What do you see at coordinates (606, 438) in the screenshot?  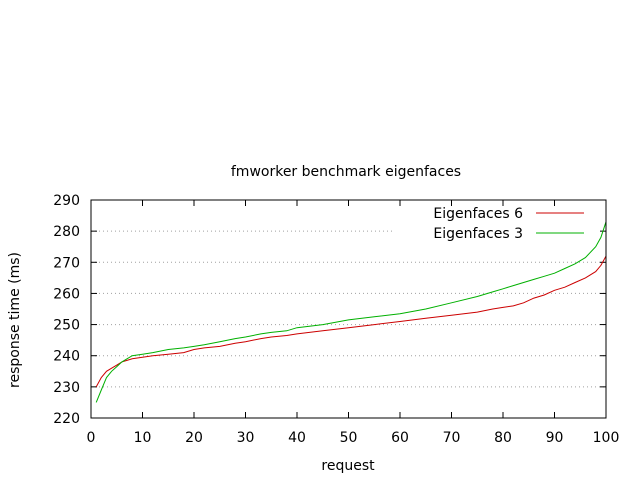 I see `x-tick-label-100: 100` at bounding box center [606, 438].